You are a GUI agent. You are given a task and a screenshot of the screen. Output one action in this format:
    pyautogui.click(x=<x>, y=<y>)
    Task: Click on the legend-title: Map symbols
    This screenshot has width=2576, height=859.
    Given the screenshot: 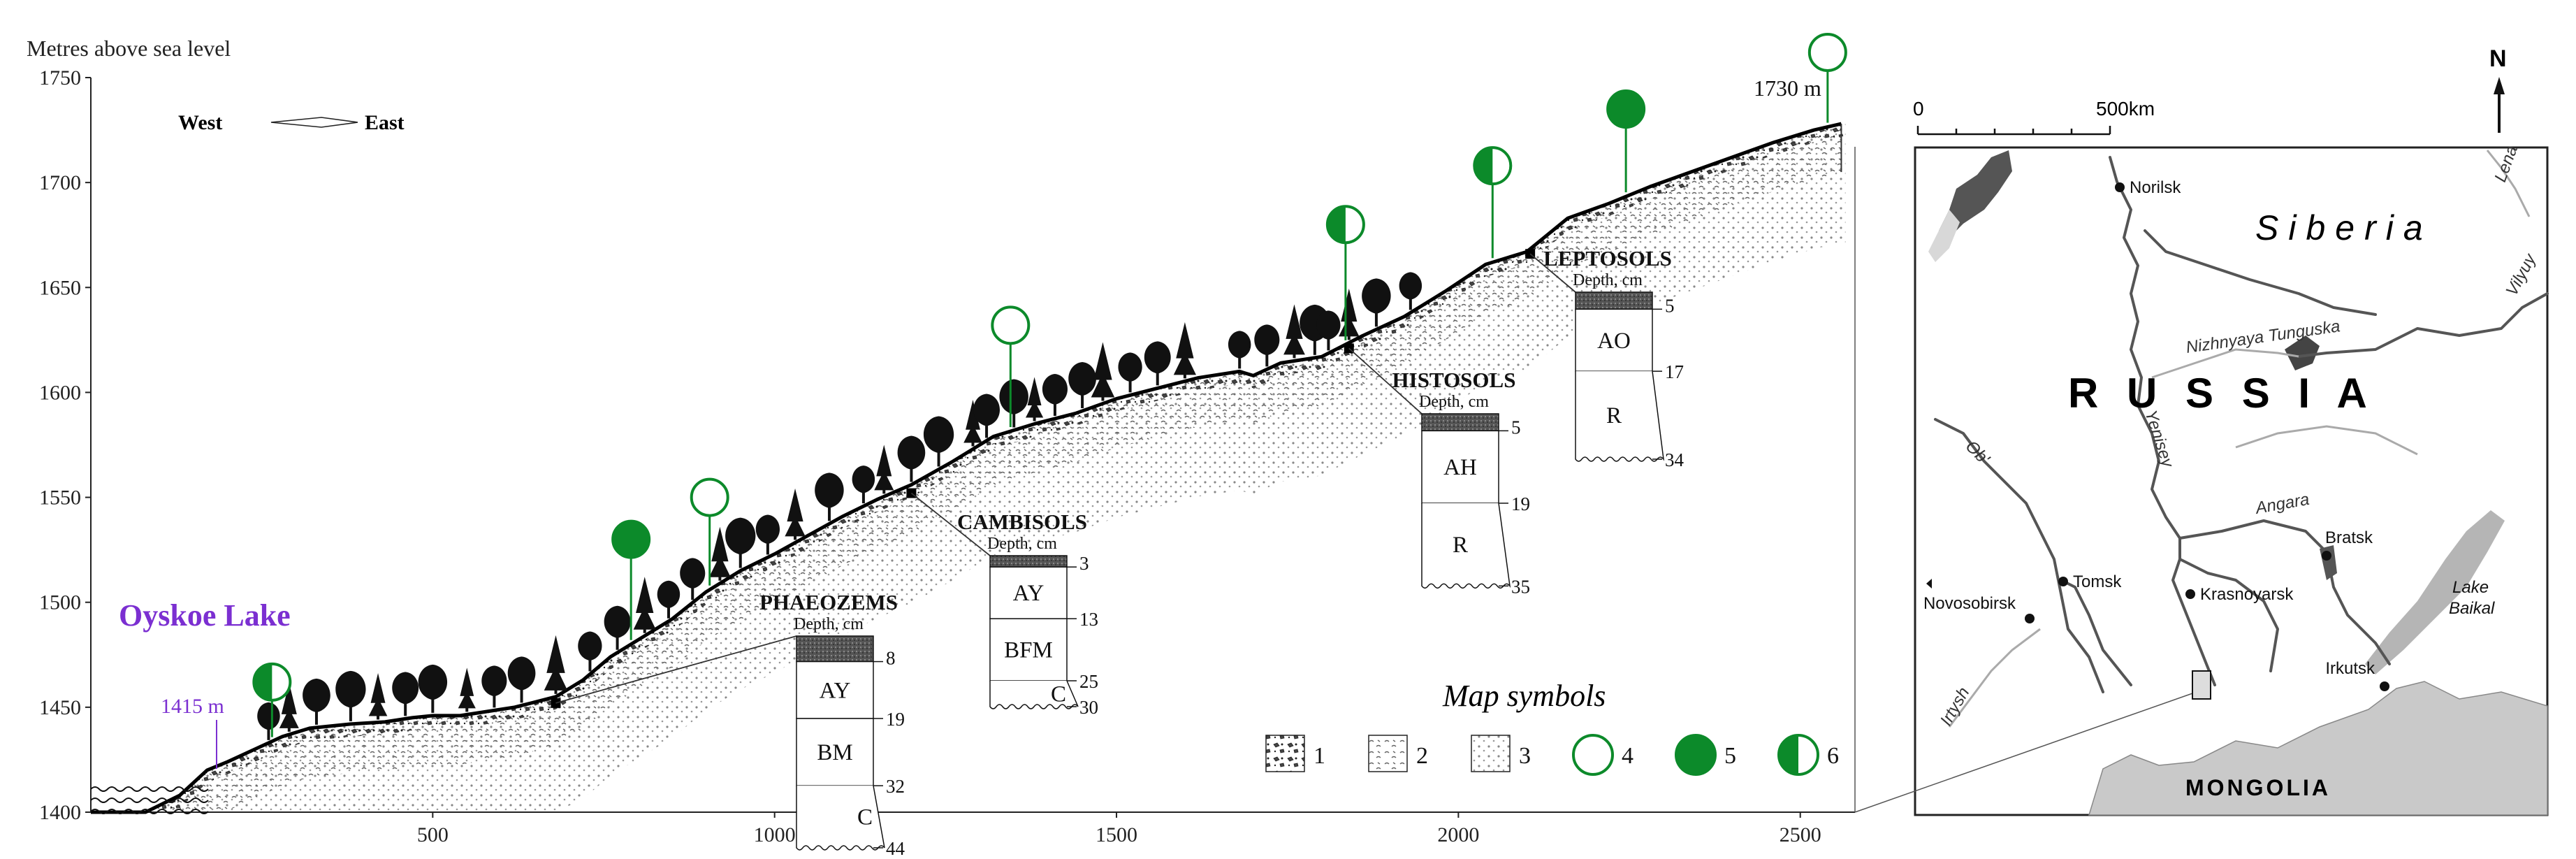 What is the action you would take?
    pyautogui.click(x=1524, y=696)
    